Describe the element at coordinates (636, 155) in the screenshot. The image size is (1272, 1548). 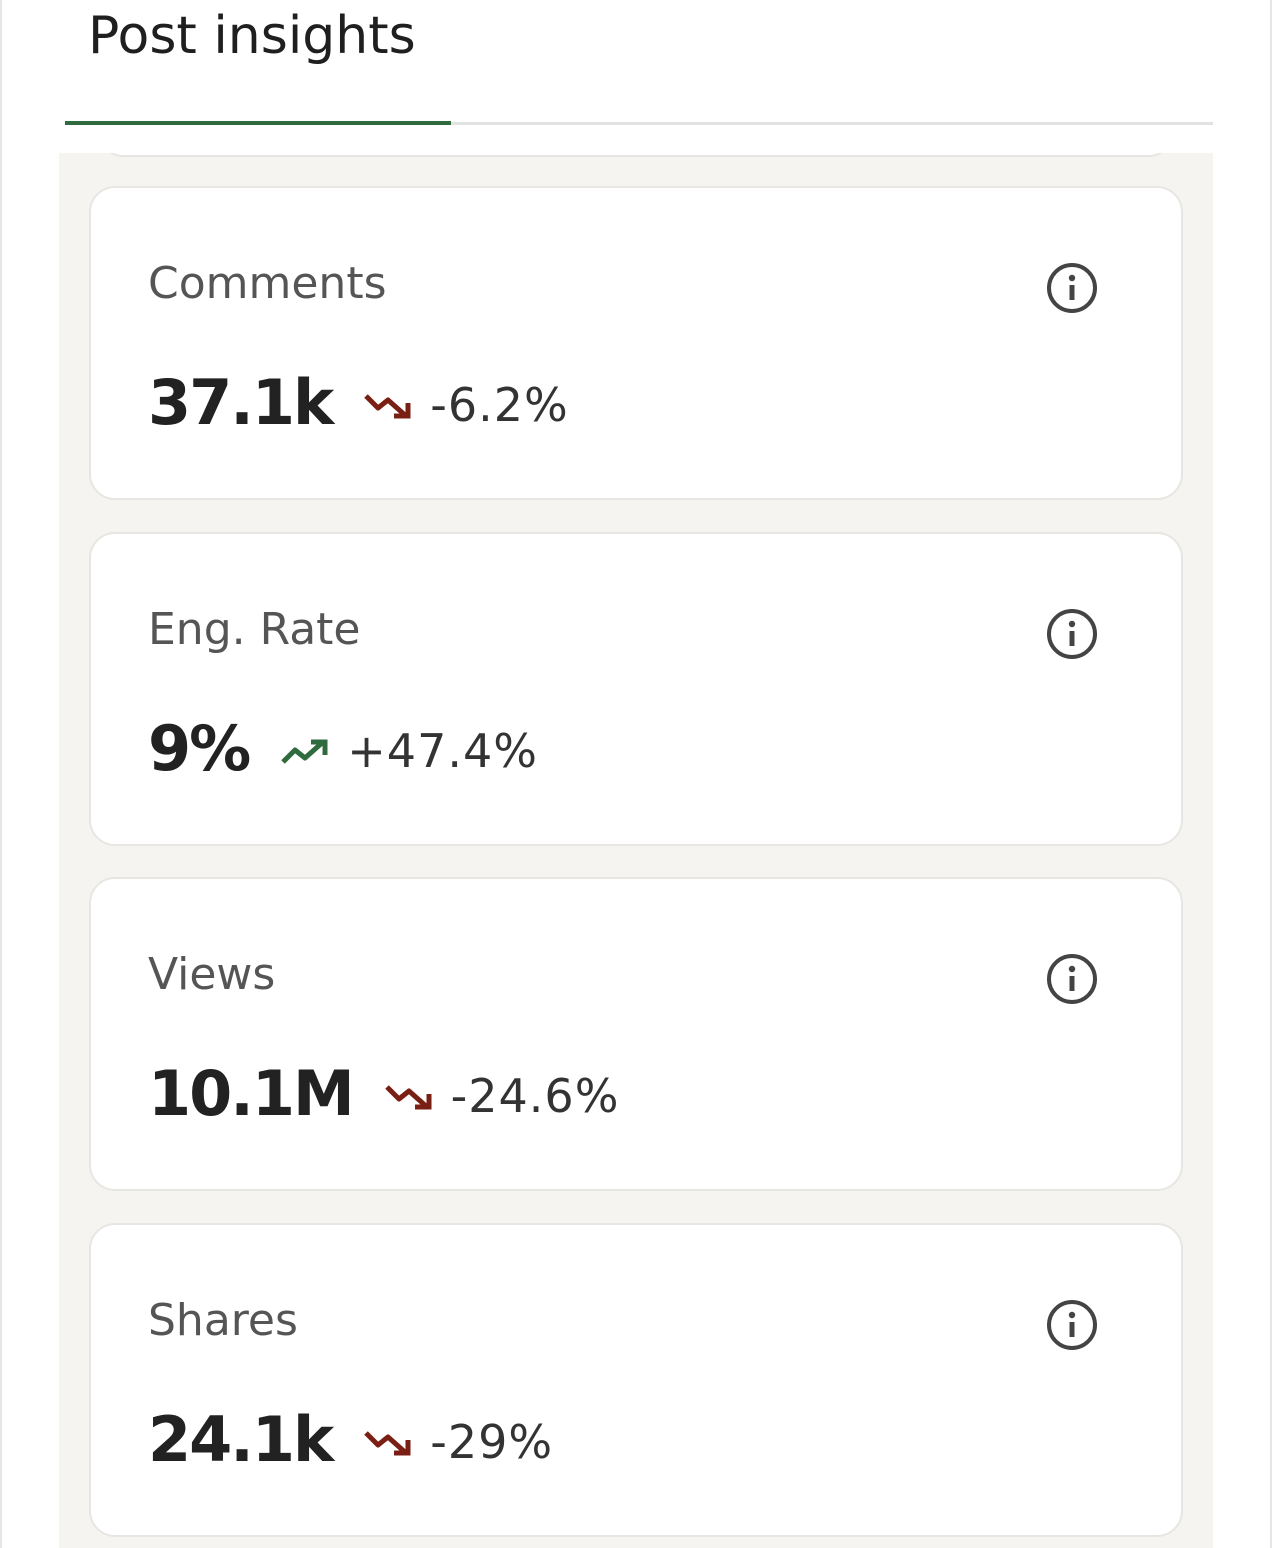
I see `card-edge` at that location.